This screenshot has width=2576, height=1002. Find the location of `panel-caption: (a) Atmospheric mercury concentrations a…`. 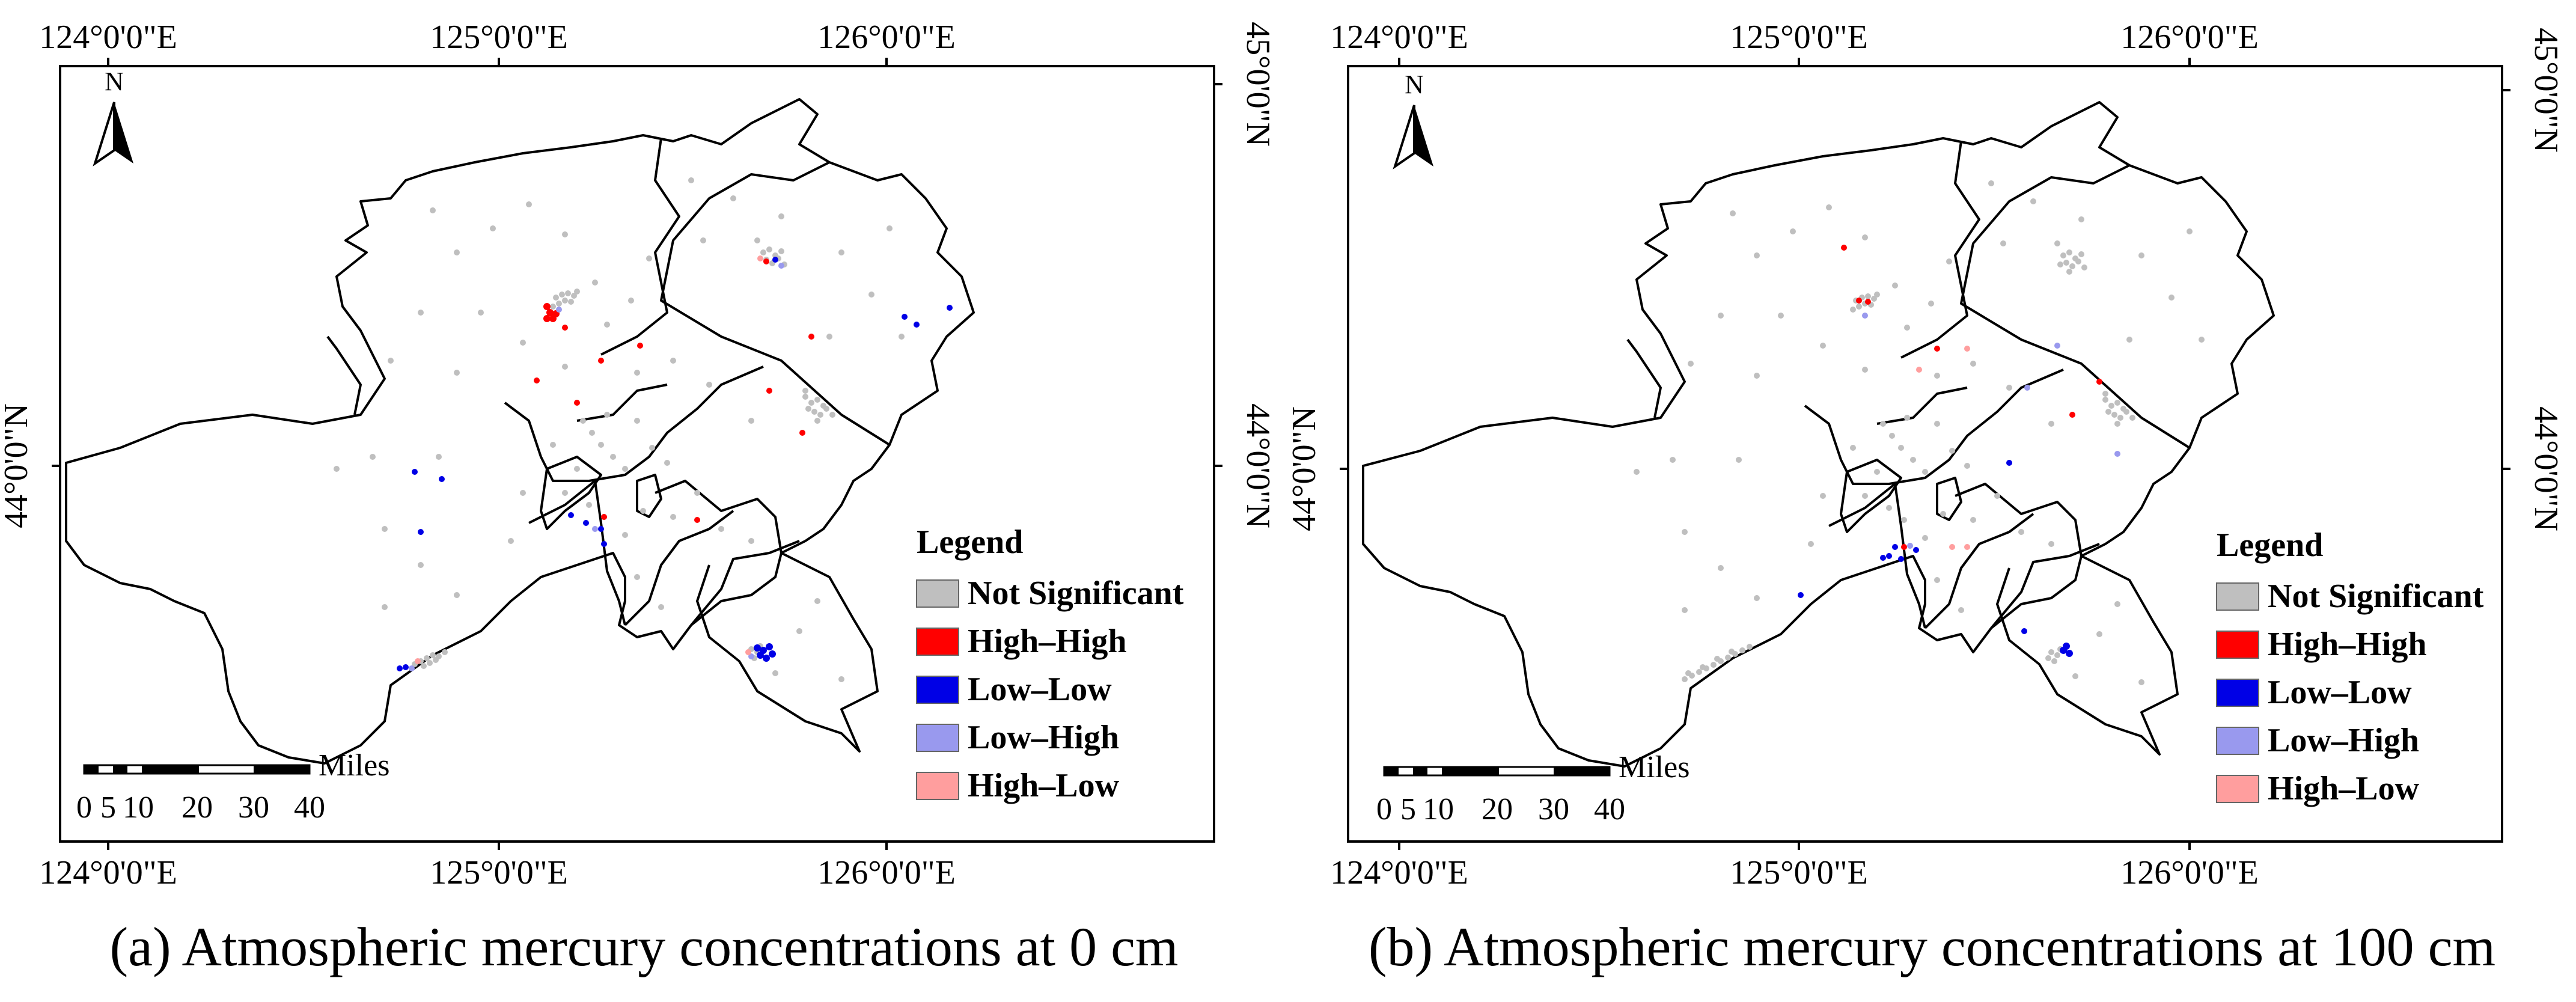

panel-caption: (a) Atmospheric mercury concentrations a… is located at coordinates (644, 947).